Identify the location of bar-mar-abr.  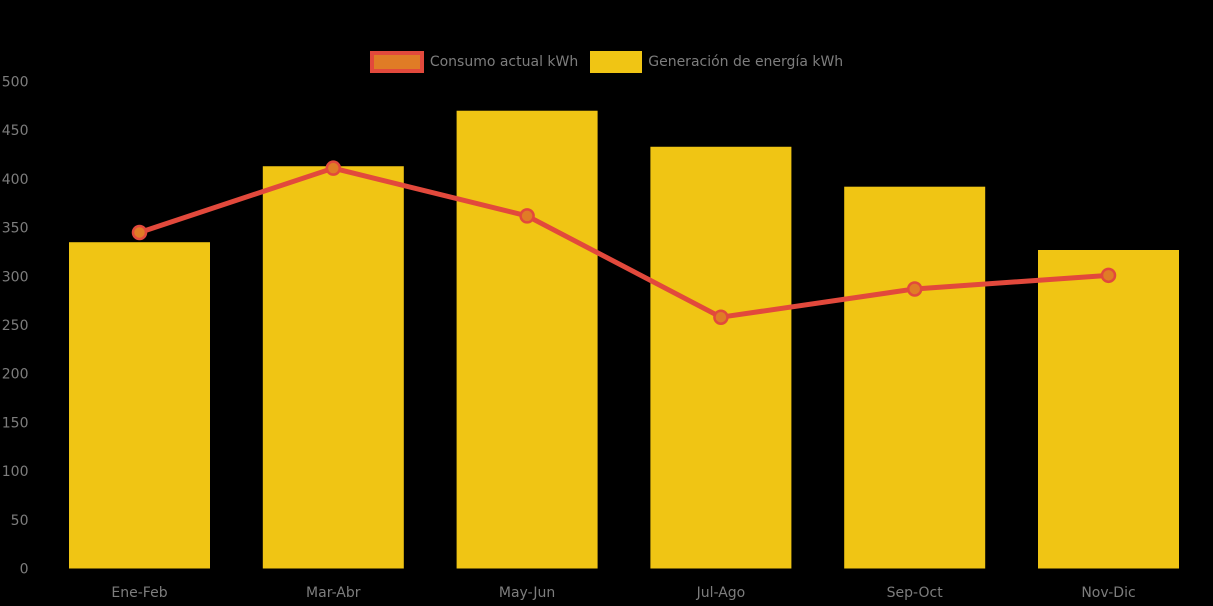
(333, 367).